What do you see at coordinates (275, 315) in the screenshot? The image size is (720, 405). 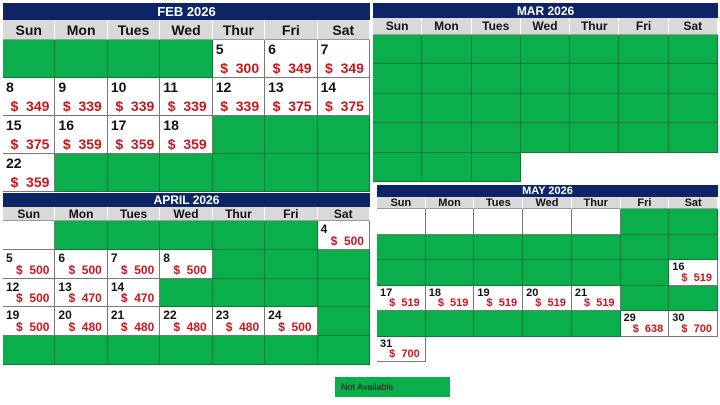 I see `day-number: 24` at bounding box center [275, 315].